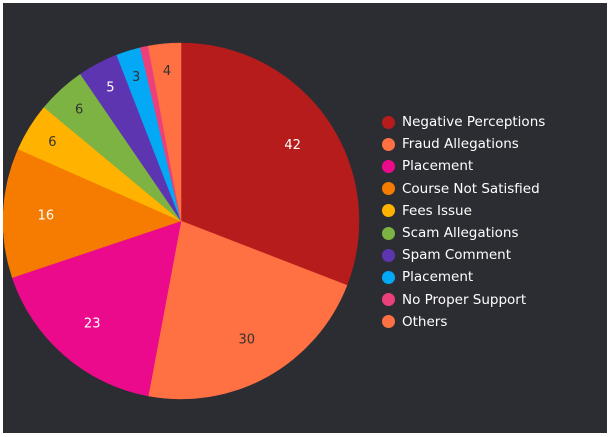 The image size is (612, 437). I want to click on legend-item: Negative Perceptions, so click(463, 122).